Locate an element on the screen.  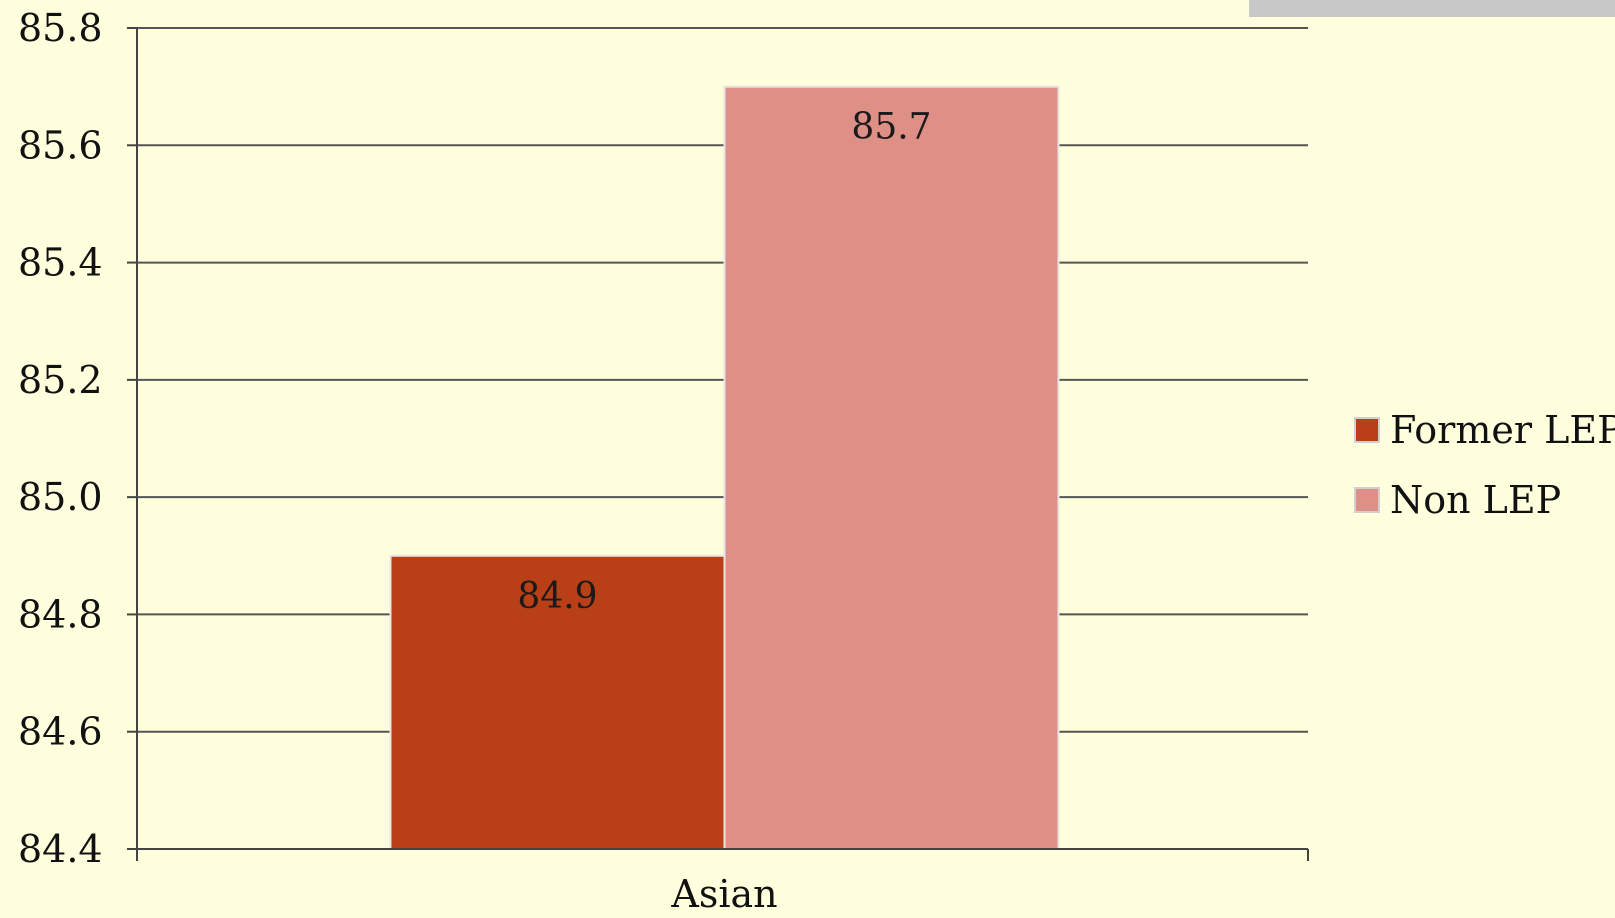
y-tick-label: 85.4 is located at coordinates (60, 263).